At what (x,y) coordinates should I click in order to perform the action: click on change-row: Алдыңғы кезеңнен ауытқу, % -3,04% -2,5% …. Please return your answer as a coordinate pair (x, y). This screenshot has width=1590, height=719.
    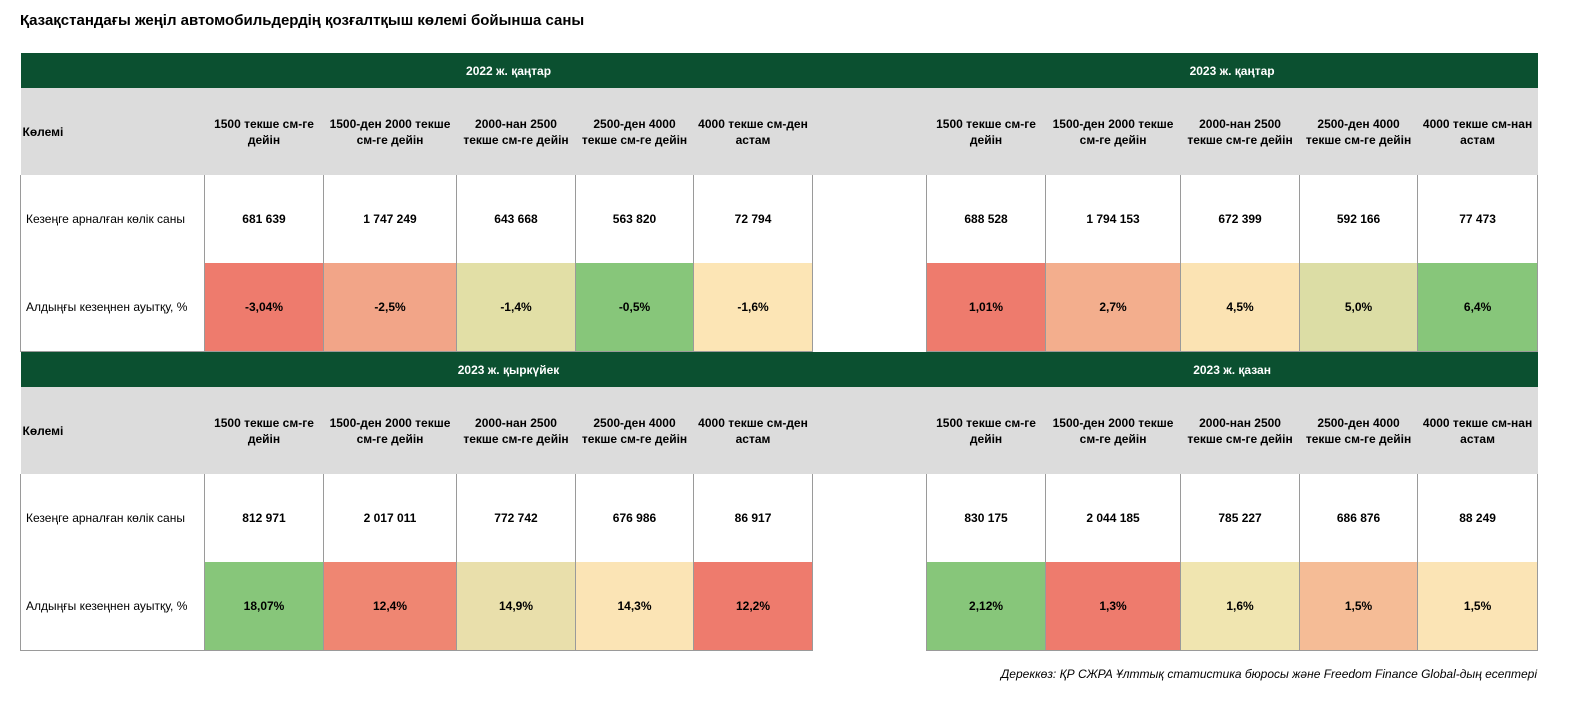
    Looking at the image, I should click on (779, 307).